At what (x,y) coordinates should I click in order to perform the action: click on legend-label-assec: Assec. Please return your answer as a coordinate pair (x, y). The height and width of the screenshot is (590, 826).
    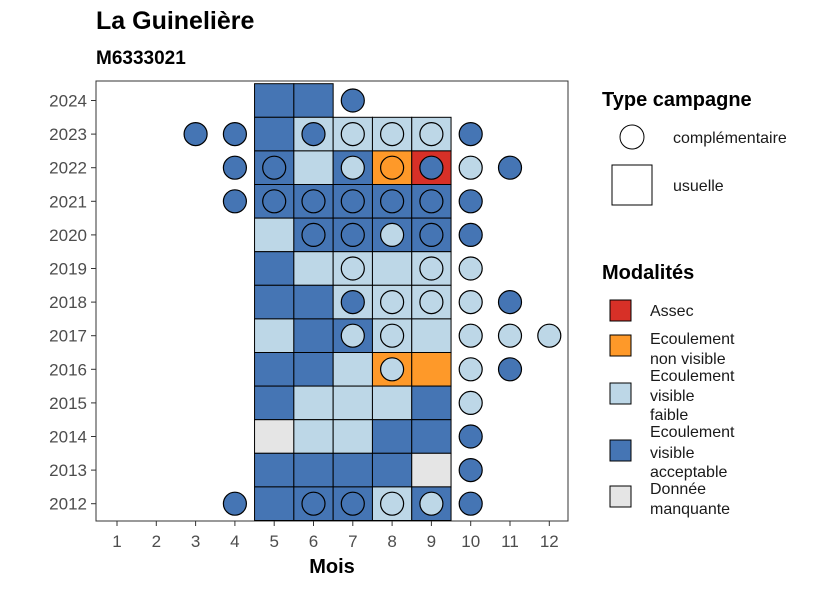
    Looking at the image, I should click on (672, 311).